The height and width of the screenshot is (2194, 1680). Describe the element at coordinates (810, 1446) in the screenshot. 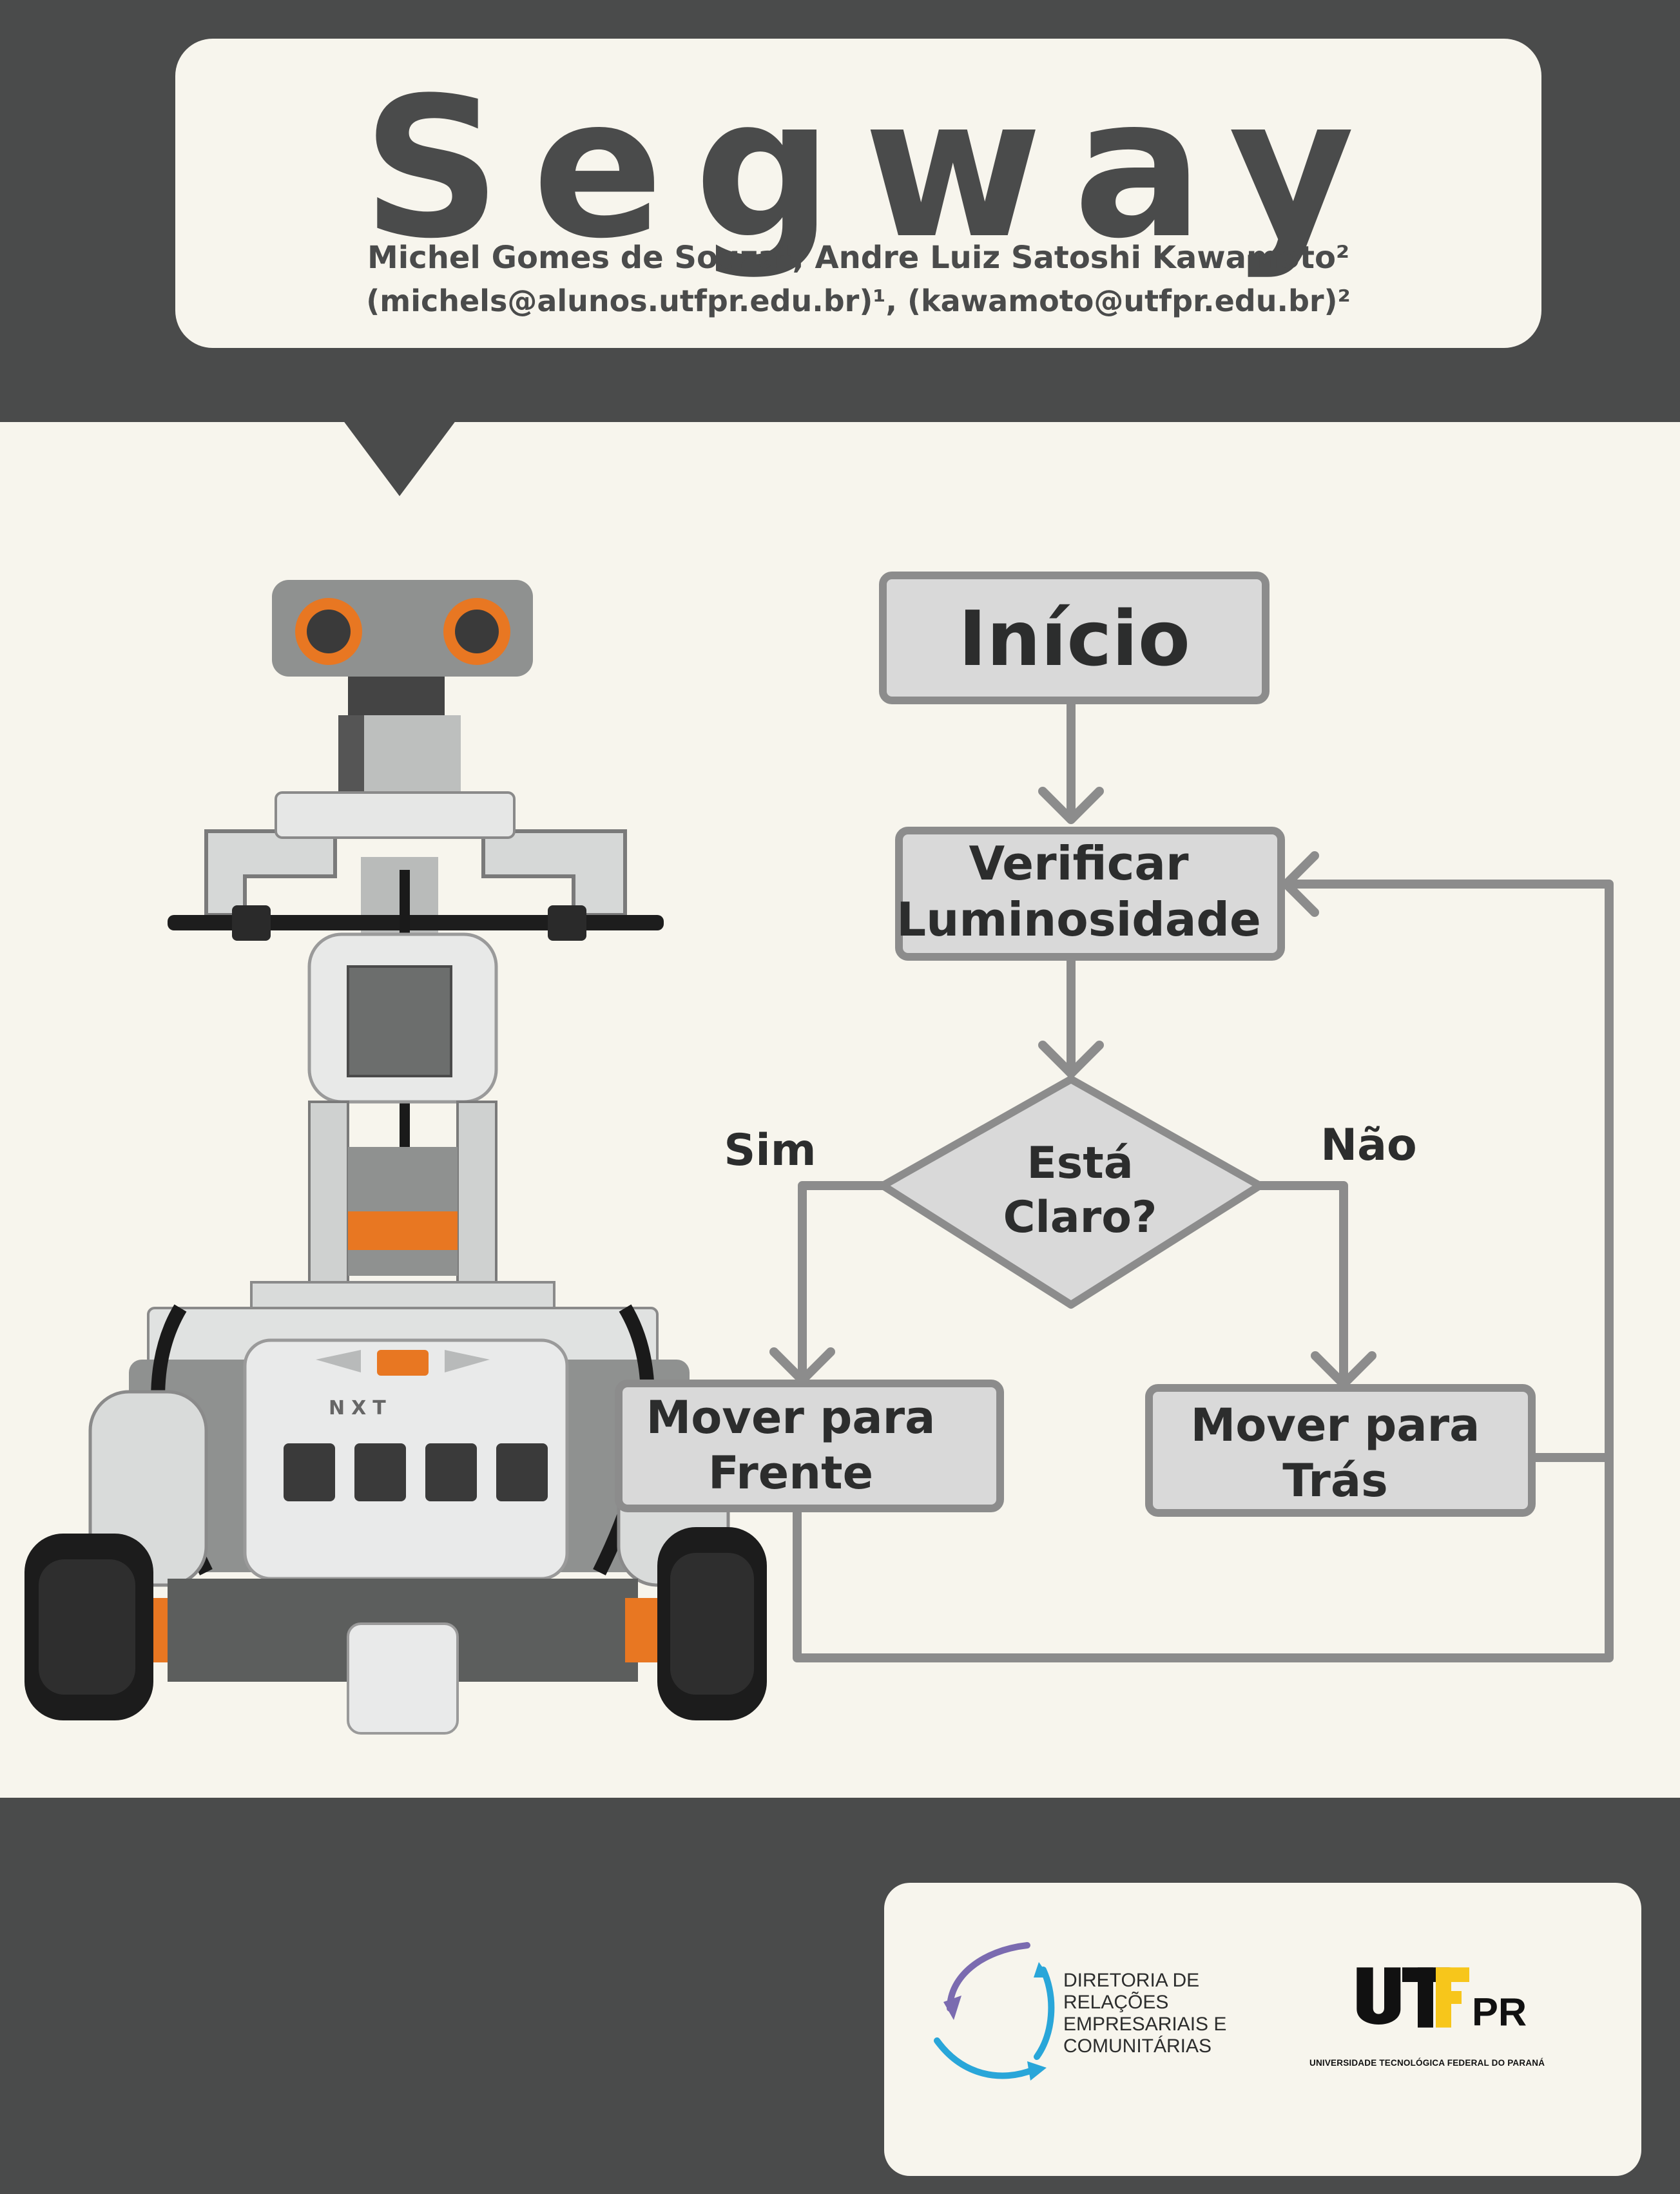

I see `move-forward-node` at that location.